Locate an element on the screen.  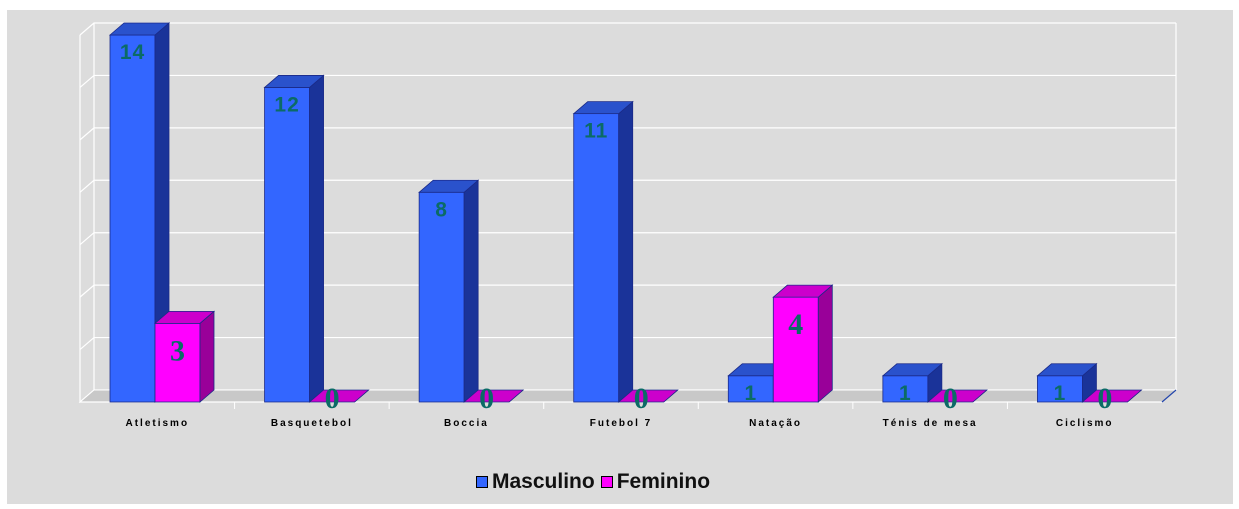
x-axis-end is located at coordinates (1169, 396).